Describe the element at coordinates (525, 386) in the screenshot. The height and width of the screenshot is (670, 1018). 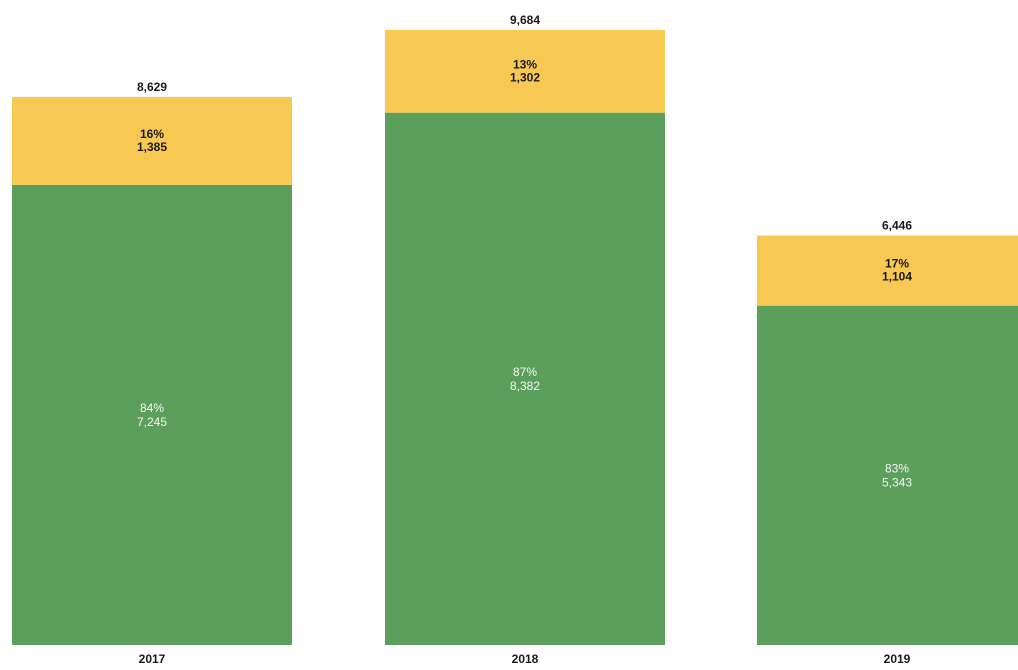
I see `bottom-value-label-2018: 8,382` at that location.